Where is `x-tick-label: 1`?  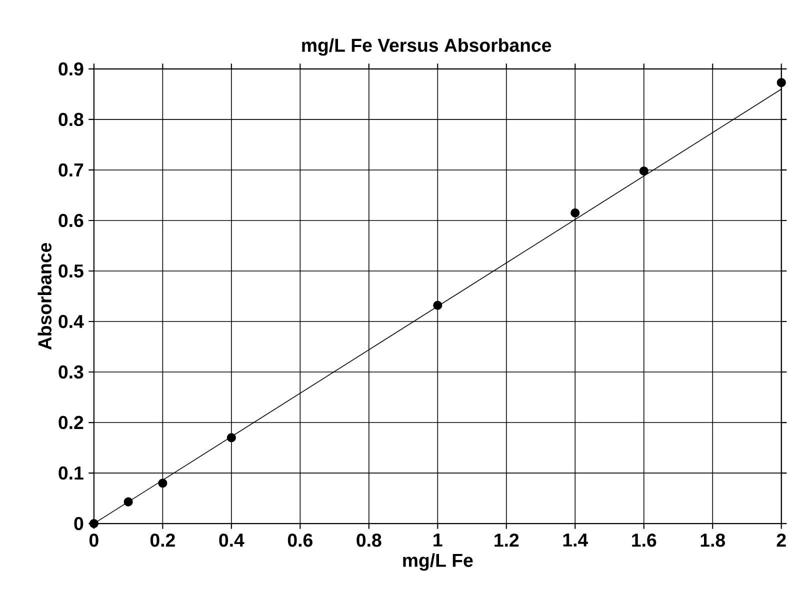
x-tick-label: 1 is located at coordinates (438, 540).